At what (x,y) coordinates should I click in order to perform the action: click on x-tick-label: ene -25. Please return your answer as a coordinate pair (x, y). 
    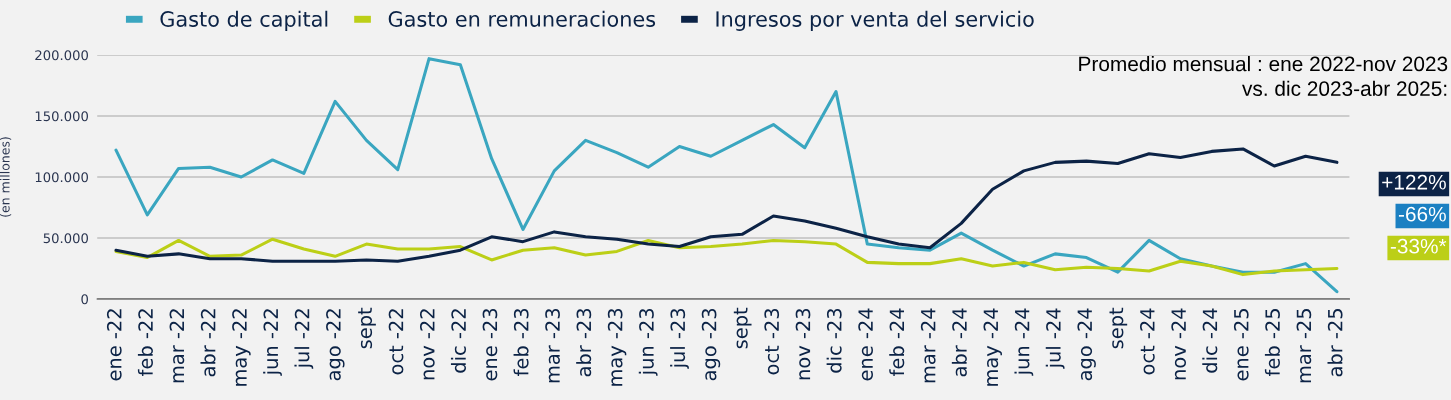
    Looking at the image, I should click on (1241, 345).